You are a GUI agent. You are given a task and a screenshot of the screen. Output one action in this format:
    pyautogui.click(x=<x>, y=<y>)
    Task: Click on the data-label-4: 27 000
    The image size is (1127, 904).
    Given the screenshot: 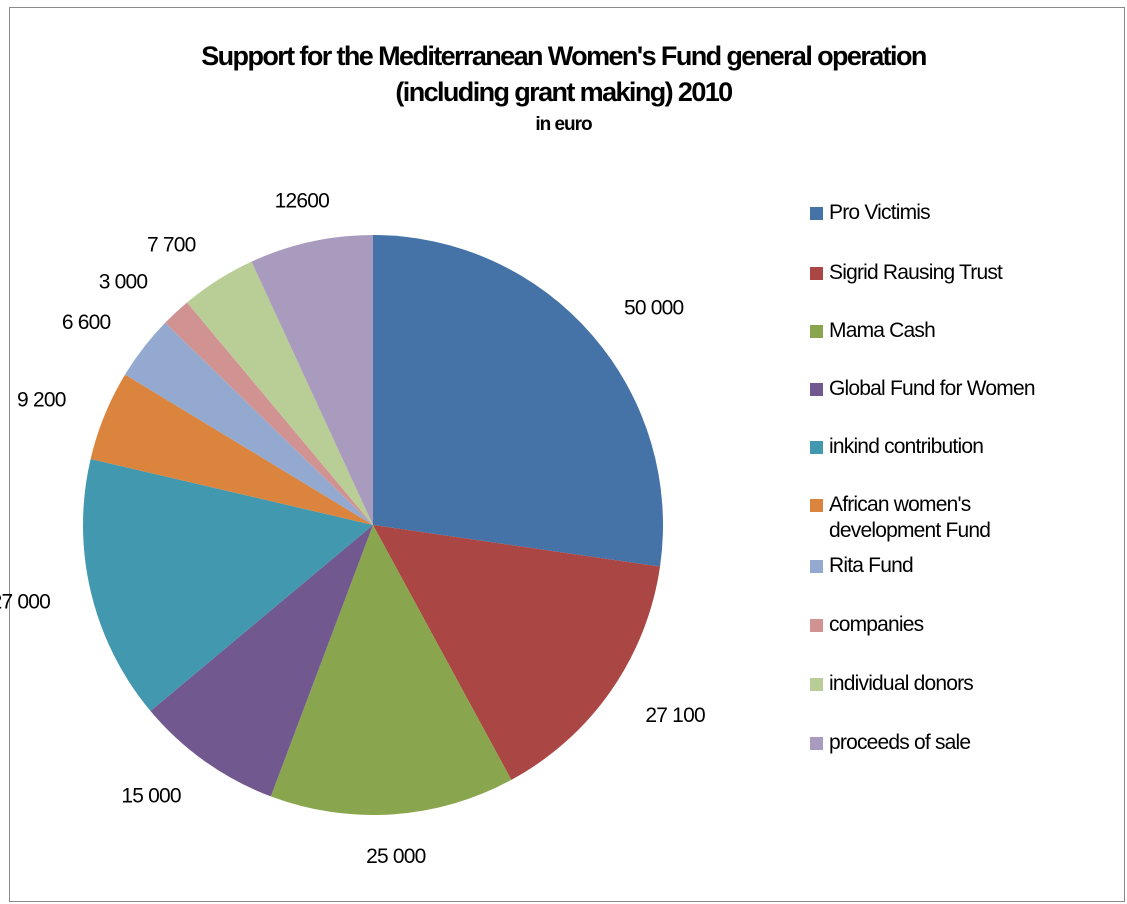 What is the action you would take?
    pyautogui.click(x=25, y=602)
    